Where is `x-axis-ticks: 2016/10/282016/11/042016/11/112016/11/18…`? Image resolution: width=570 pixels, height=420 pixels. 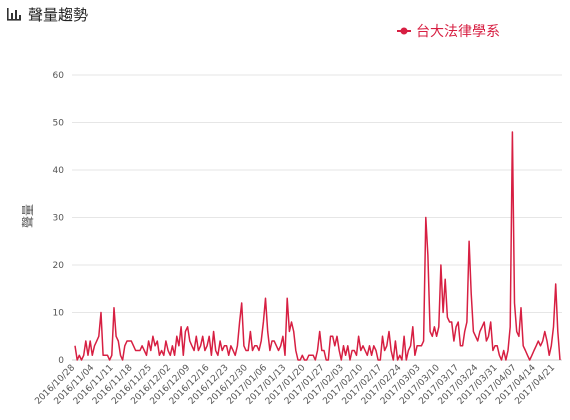
x-axis-ticks: 2016/10/282016/11/042016/11/112016/11/18… is located at coordinates (295, 385).